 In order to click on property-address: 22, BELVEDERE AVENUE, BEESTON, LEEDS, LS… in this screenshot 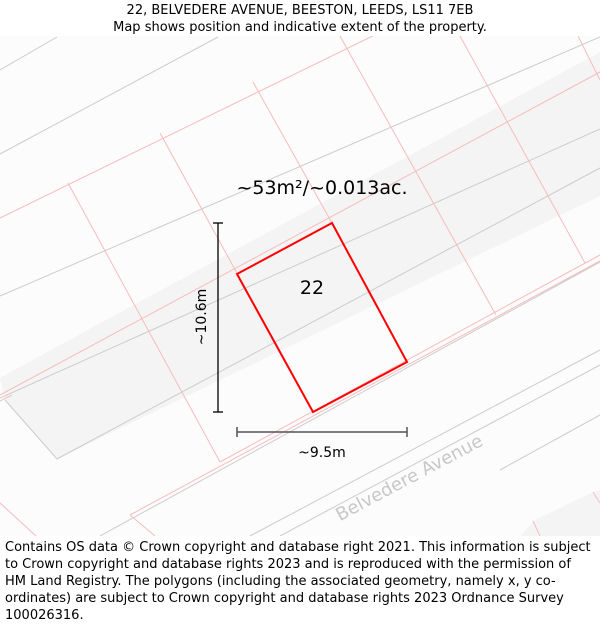, I will do `click(300, 10)`.